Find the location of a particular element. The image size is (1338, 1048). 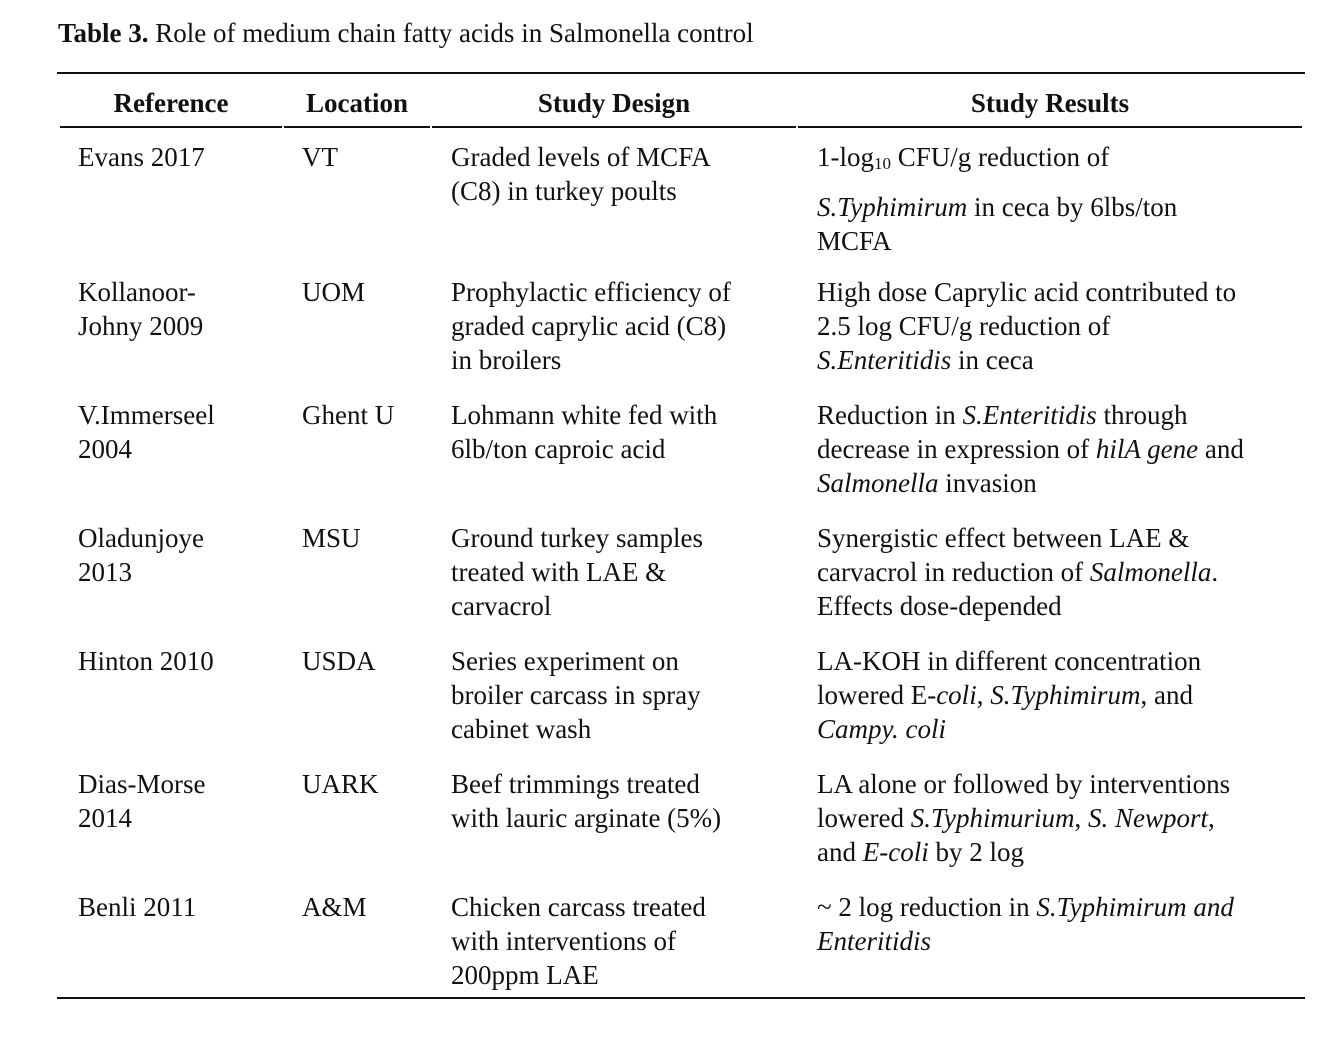

results-line: Synergistic effect between LAE & is located at coordinates (1017, 538).